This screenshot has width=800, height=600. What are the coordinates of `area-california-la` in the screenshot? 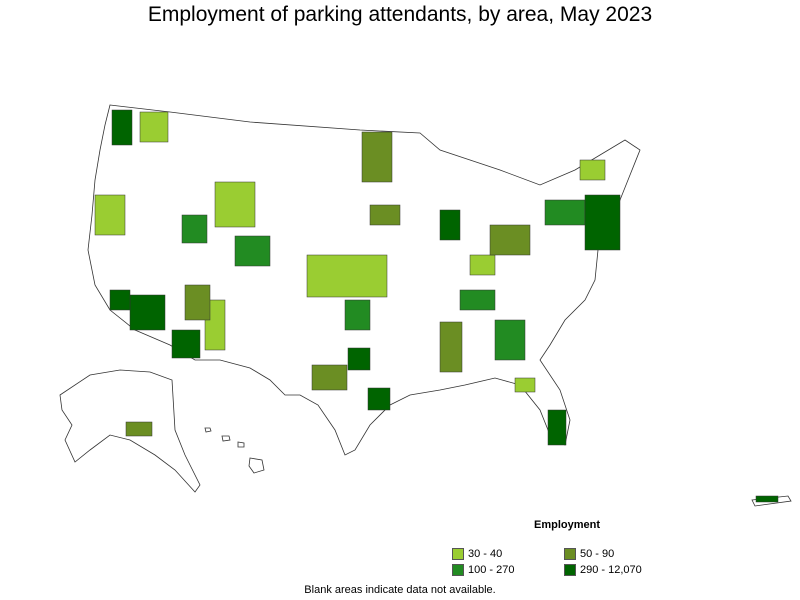 It's located at (120, 300).